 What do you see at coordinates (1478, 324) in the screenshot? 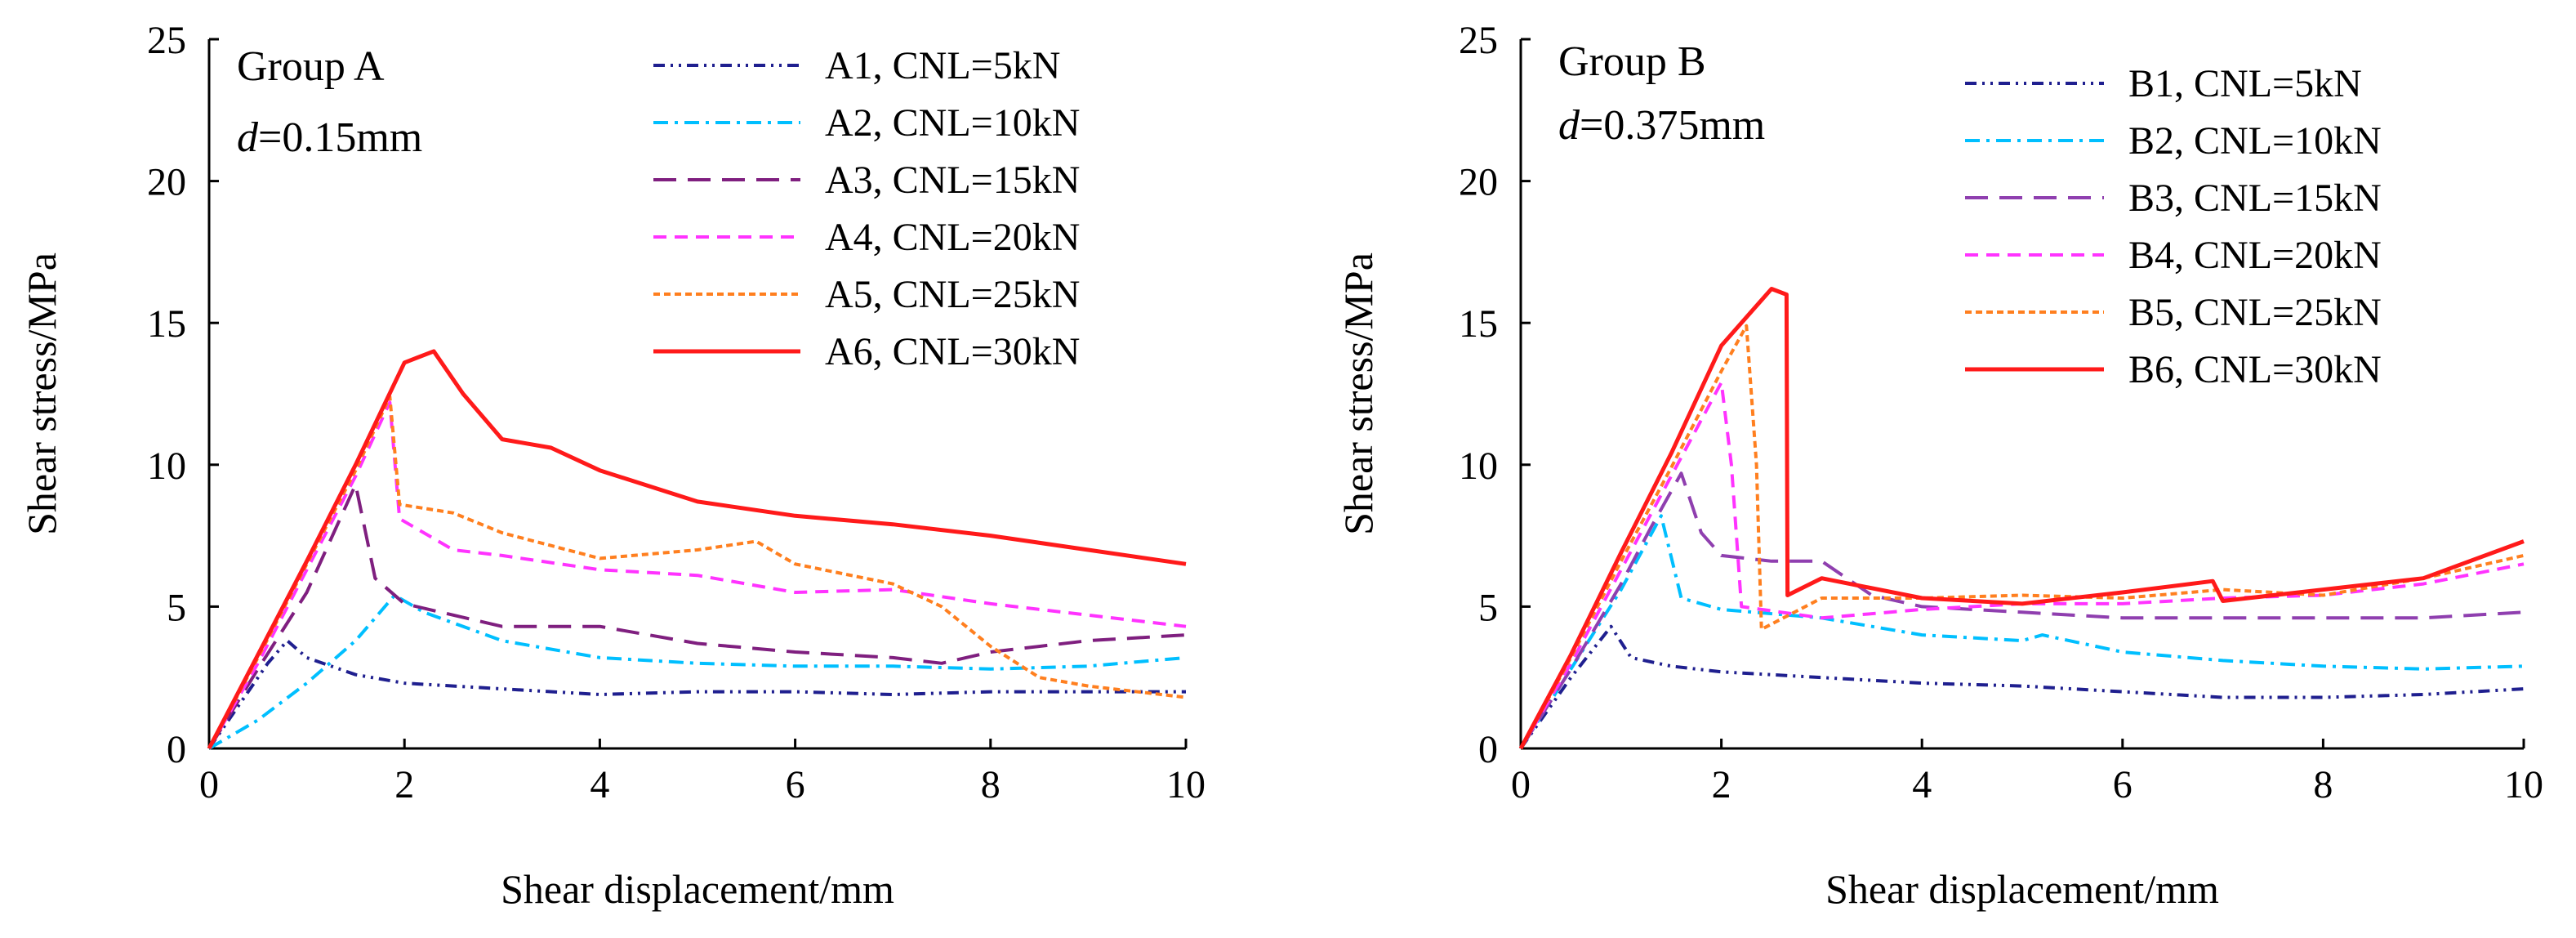
I see `panel-b-y-tick-label: 15` at bounding box center [1478, 324].